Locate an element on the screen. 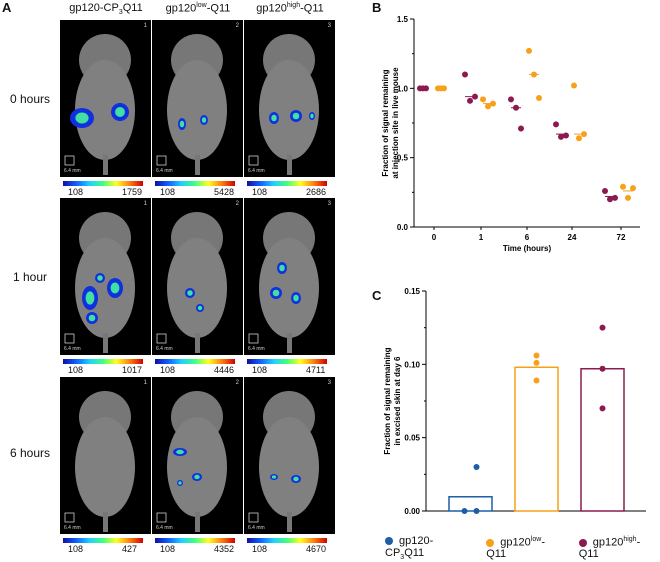  column-title-low: gp120low-Q11 is located at coordinates (198, 8).